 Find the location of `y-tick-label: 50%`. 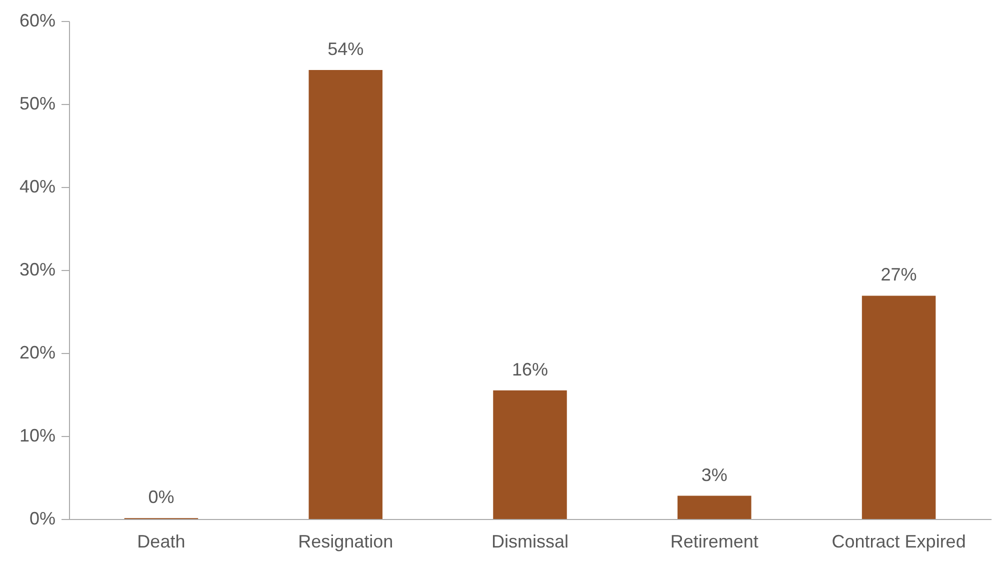

y-tick-label: 50% is located at coordinates (37, 104).